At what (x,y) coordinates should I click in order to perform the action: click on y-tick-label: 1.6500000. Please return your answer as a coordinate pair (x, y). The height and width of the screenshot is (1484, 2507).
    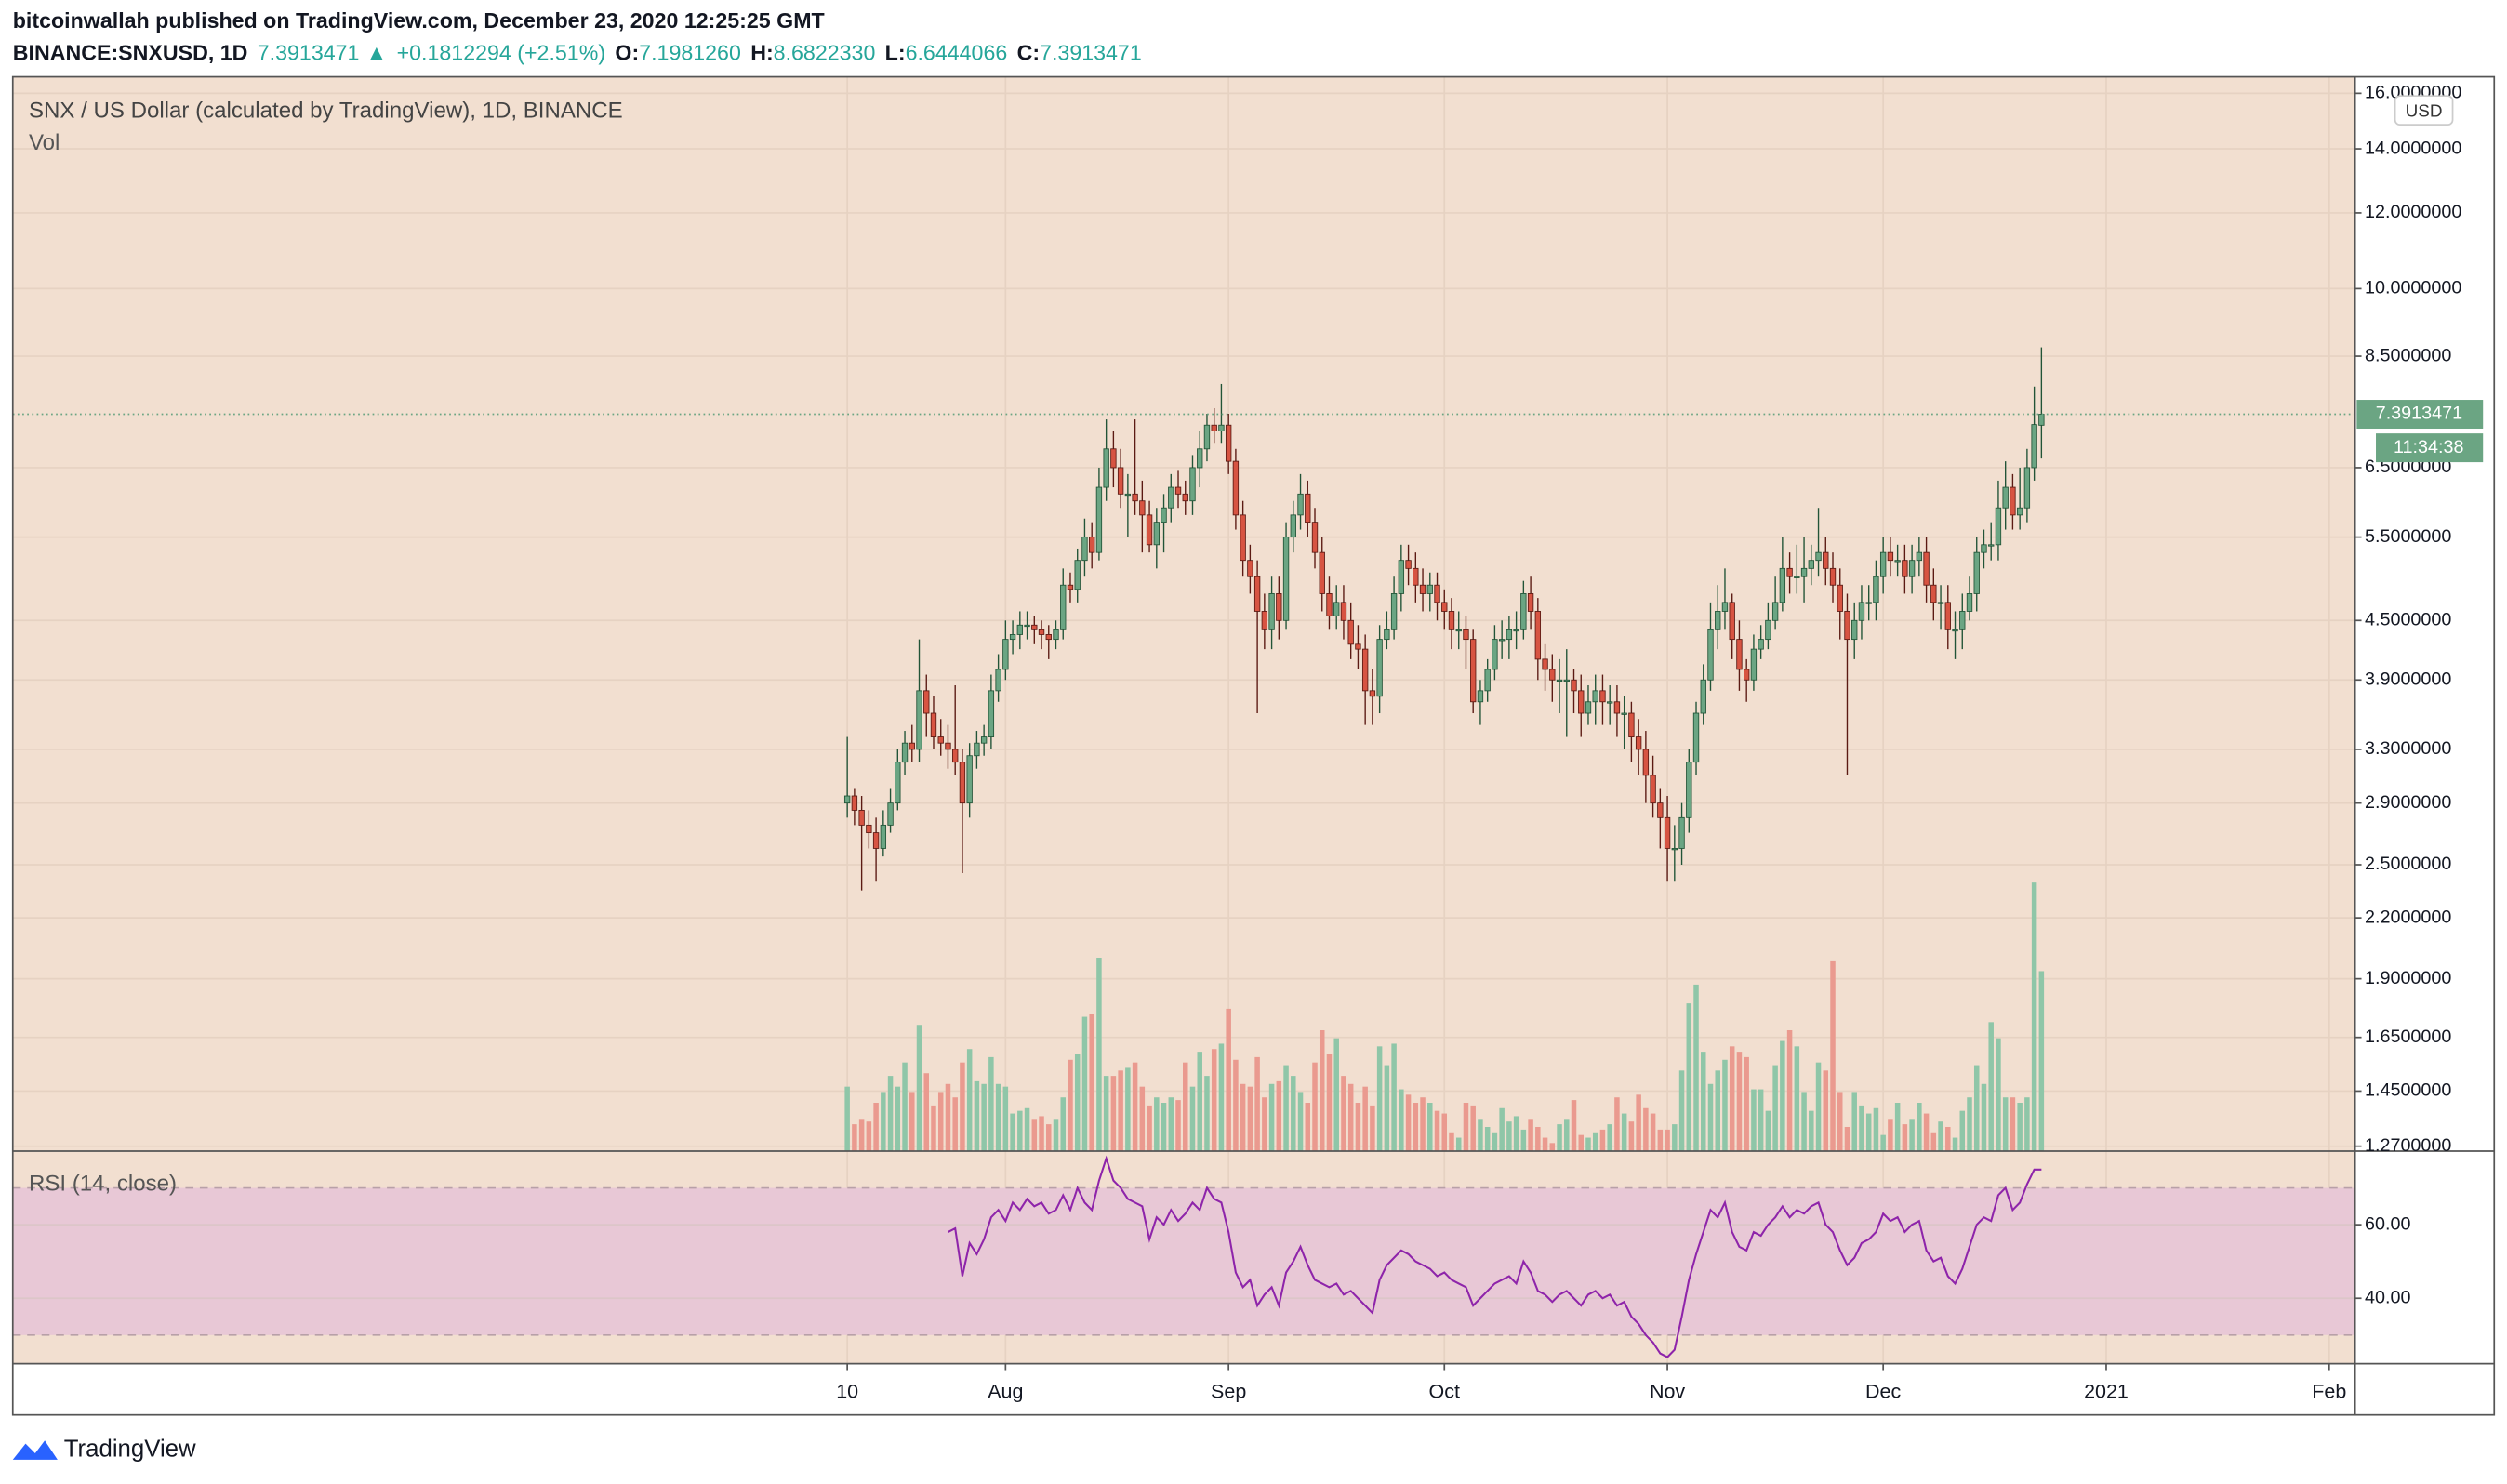
    Looking at the image, I should click on (2408, 1037).